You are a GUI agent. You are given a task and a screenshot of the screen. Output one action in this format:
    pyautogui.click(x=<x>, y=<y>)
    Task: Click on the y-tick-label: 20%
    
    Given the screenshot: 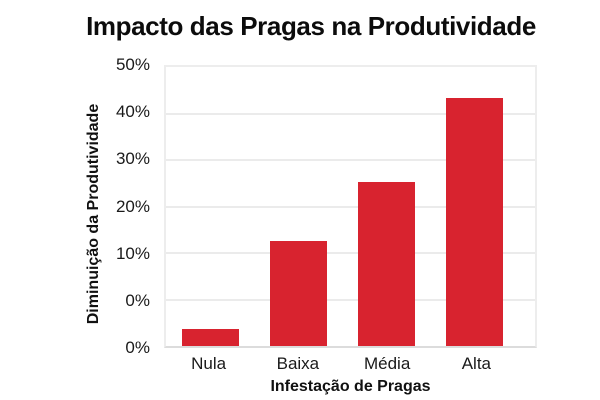 What is the action you would take?
    pyautogui.click(x=132, y=206)
    